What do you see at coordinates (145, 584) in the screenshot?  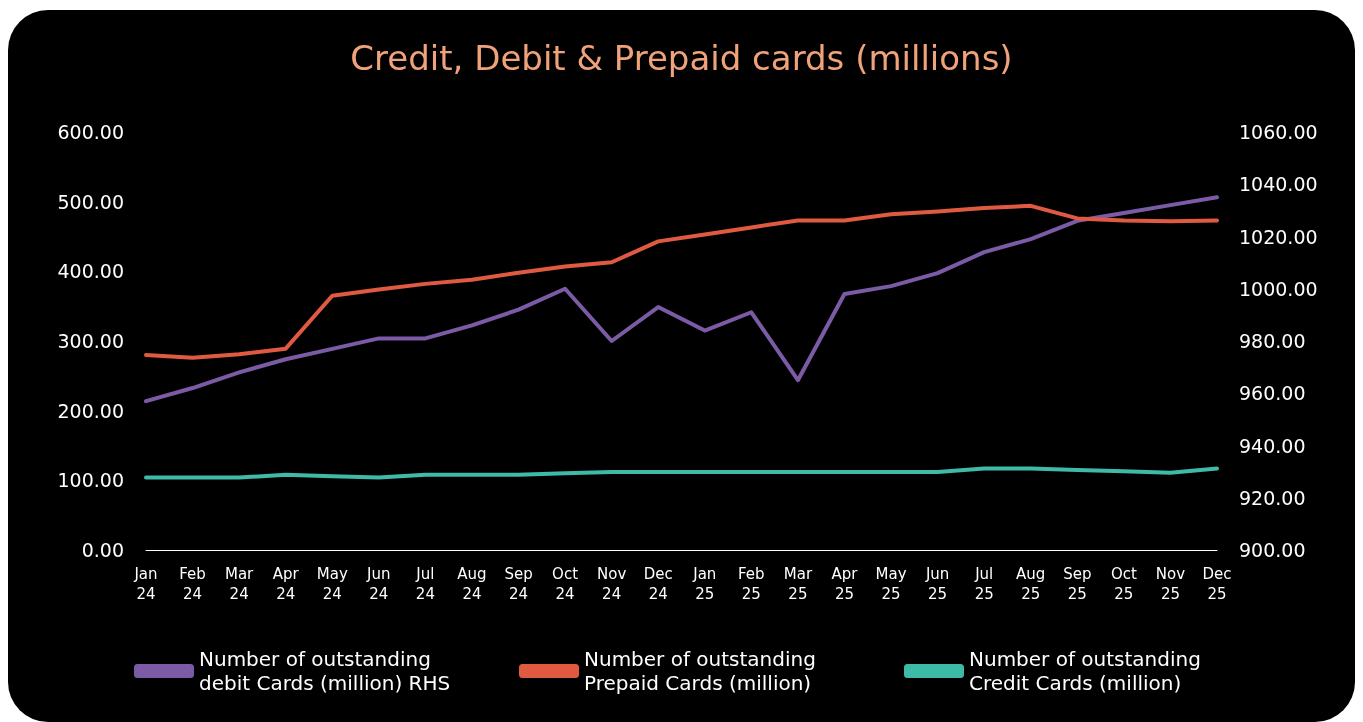 I see `x-tick-label: Jan 24` at bounding box center [145, 584].